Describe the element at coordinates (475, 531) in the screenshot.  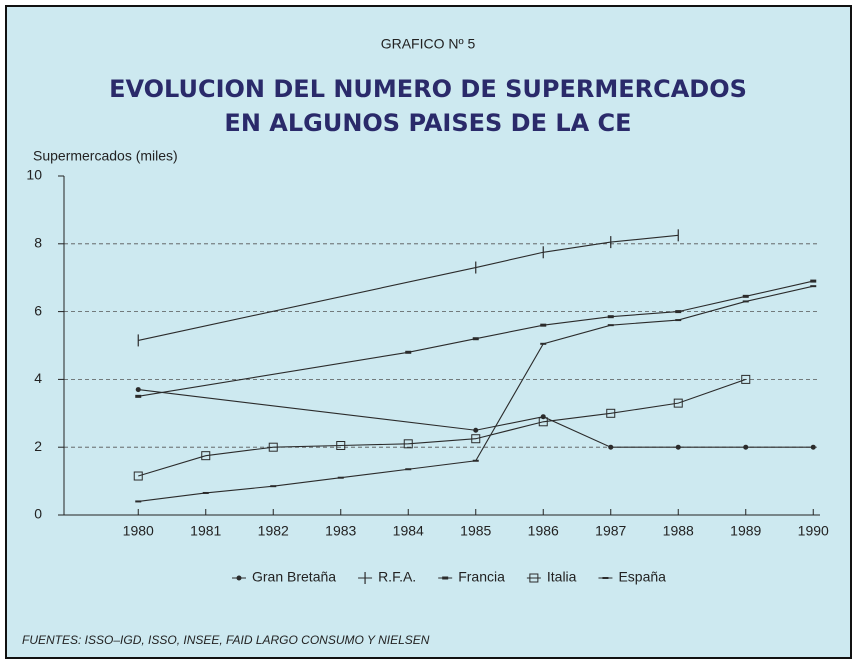
I see `x-tick-label: 1985` at that location.